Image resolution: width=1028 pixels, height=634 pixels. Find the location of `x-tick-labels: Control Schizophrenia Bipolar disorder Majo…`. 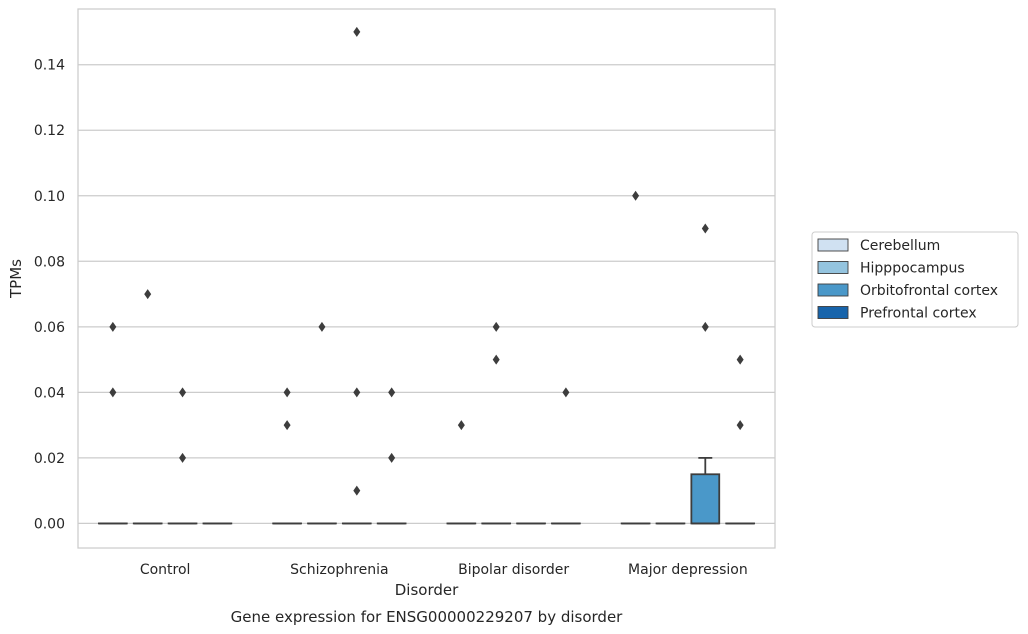

x-tick-labels: Control Schizophrenia Bipolar disorder Majo… is located at coordinates (444, 570).